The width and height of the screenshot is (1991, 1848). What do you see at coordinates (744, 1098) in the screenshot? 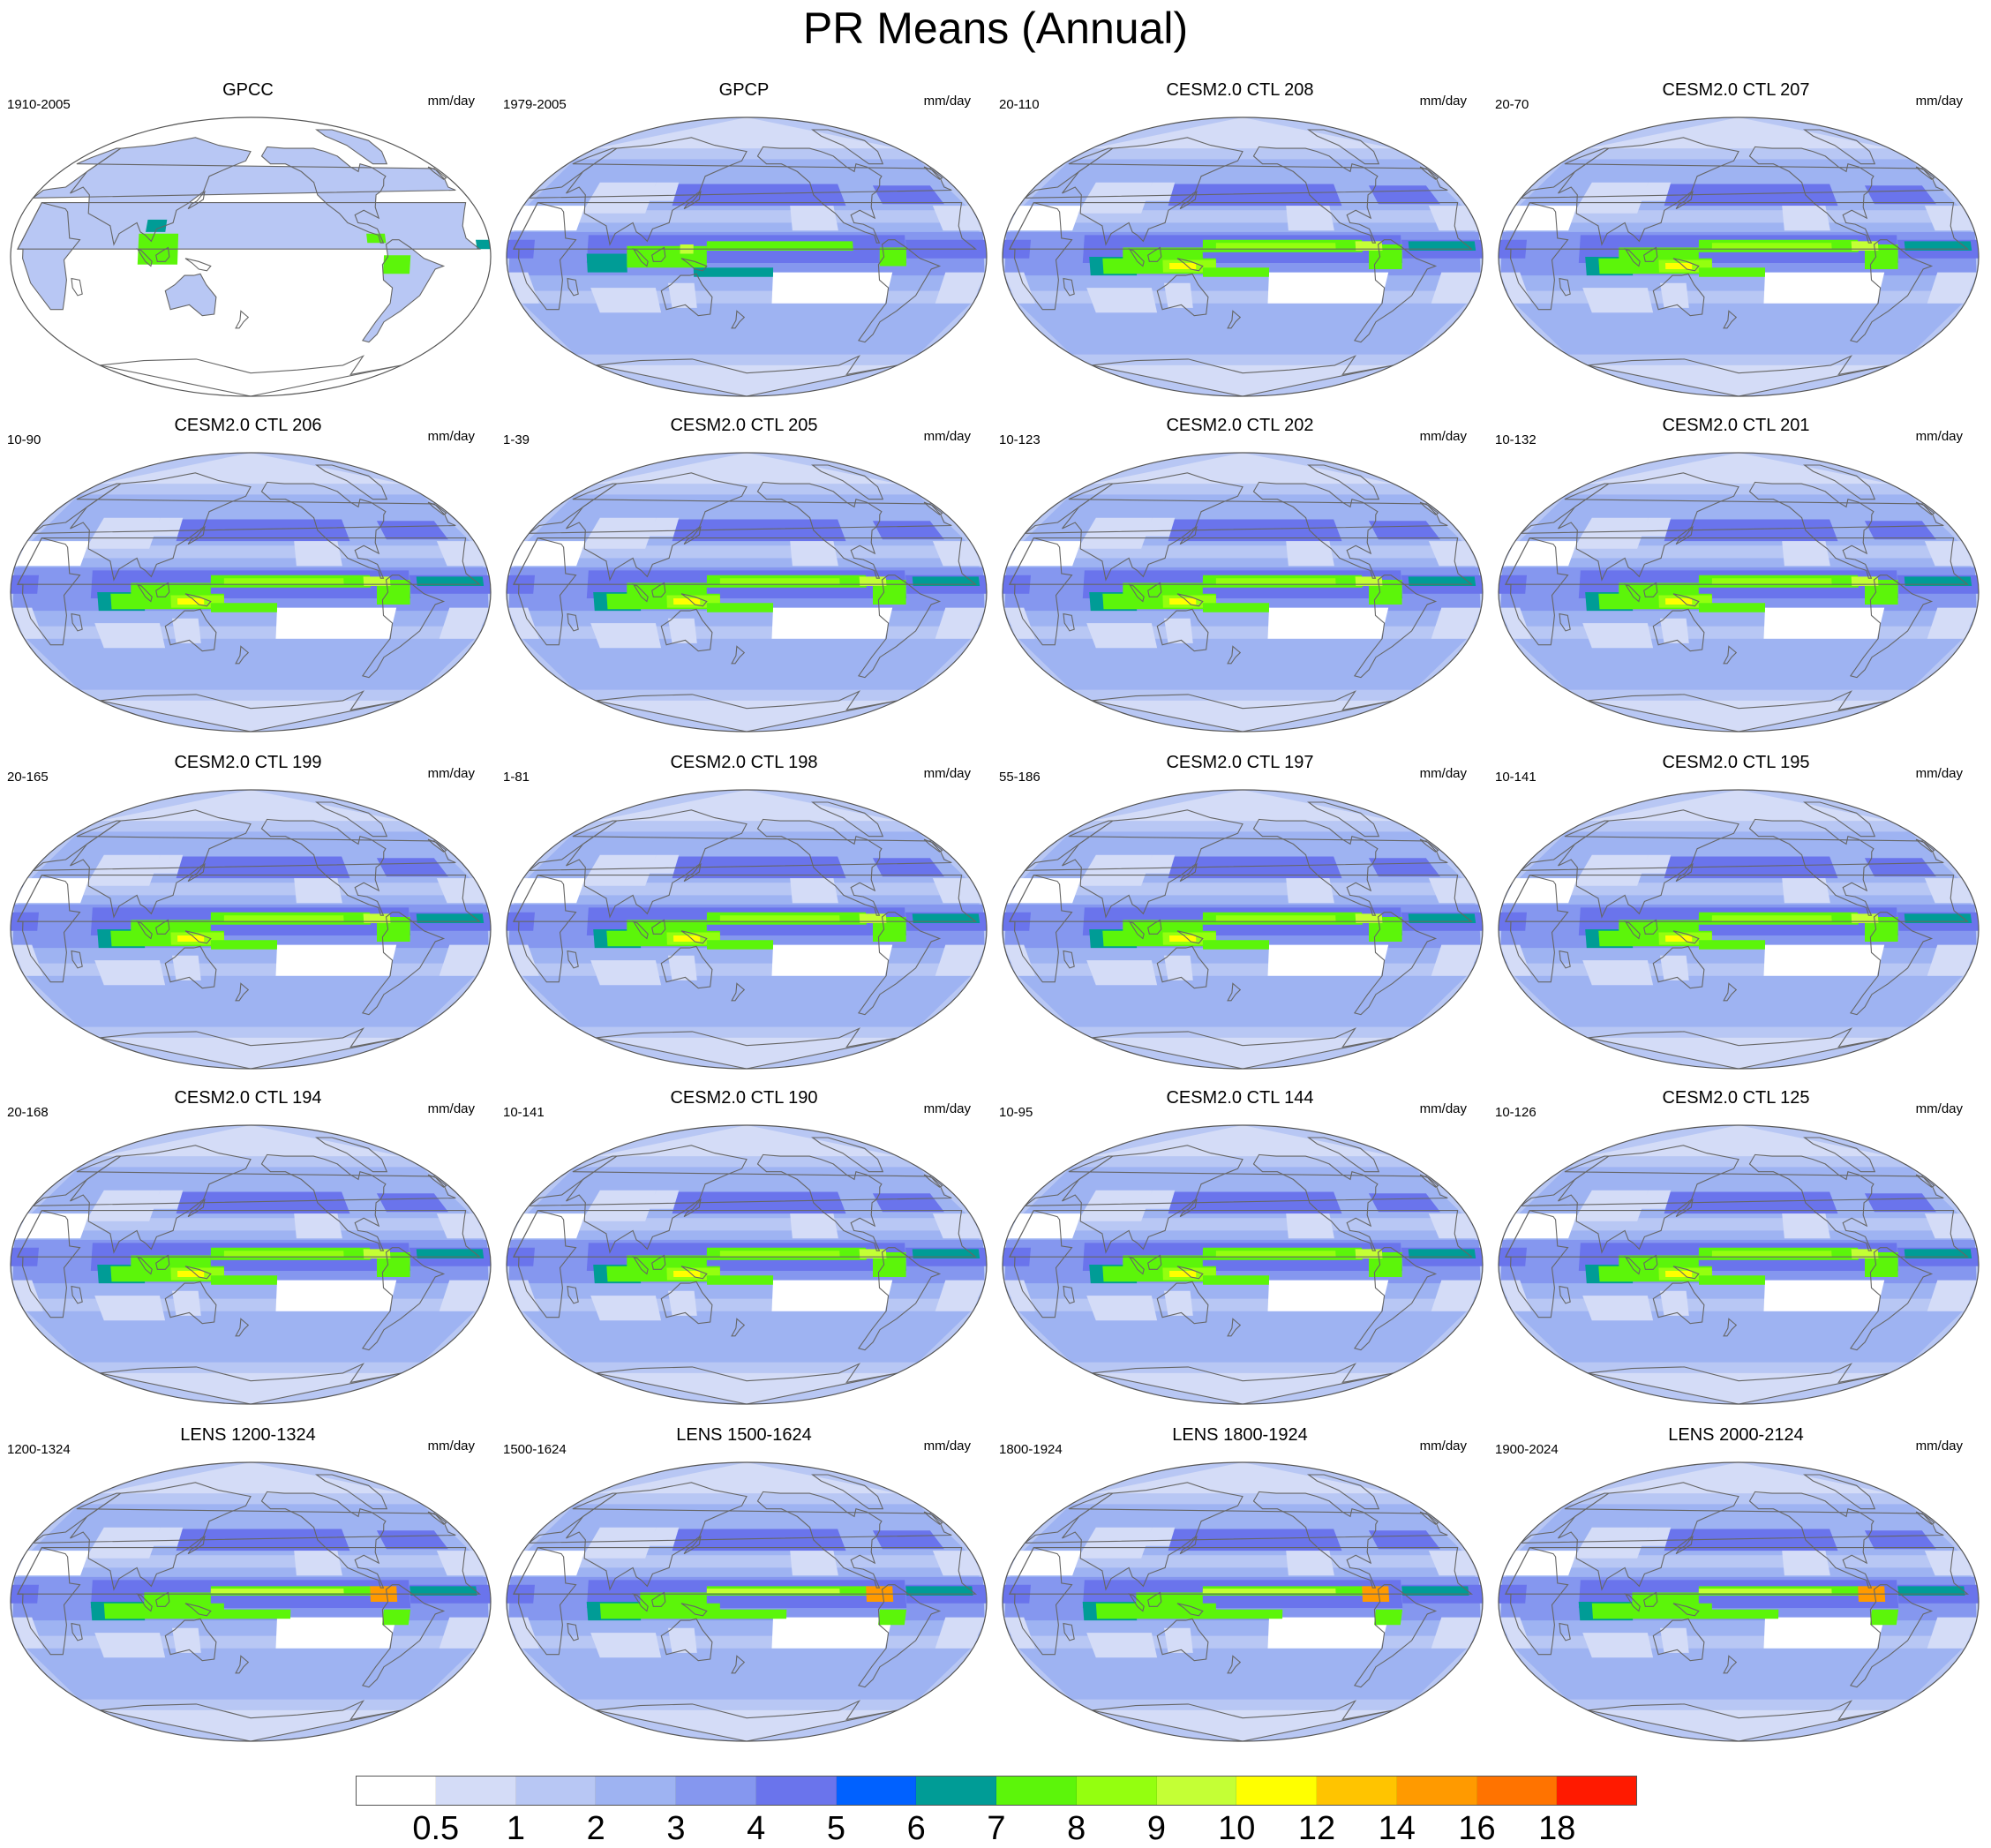
I see `panel-title: CESM2.0 CTL 190` at bounding box center [744, 1098].